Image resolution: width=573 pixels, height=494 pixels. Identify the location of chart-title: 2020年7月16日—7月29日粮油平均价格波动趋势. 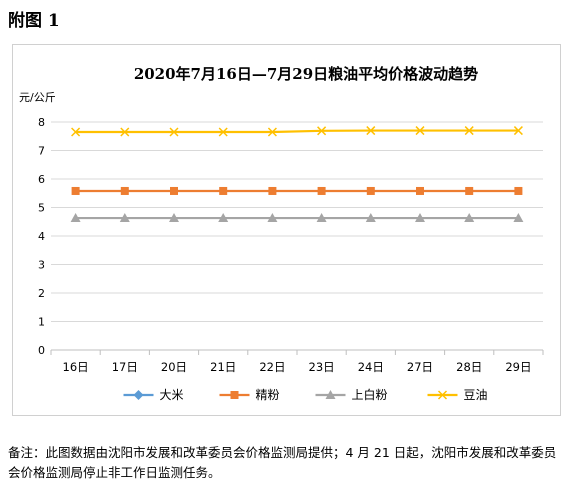
(306, 74).